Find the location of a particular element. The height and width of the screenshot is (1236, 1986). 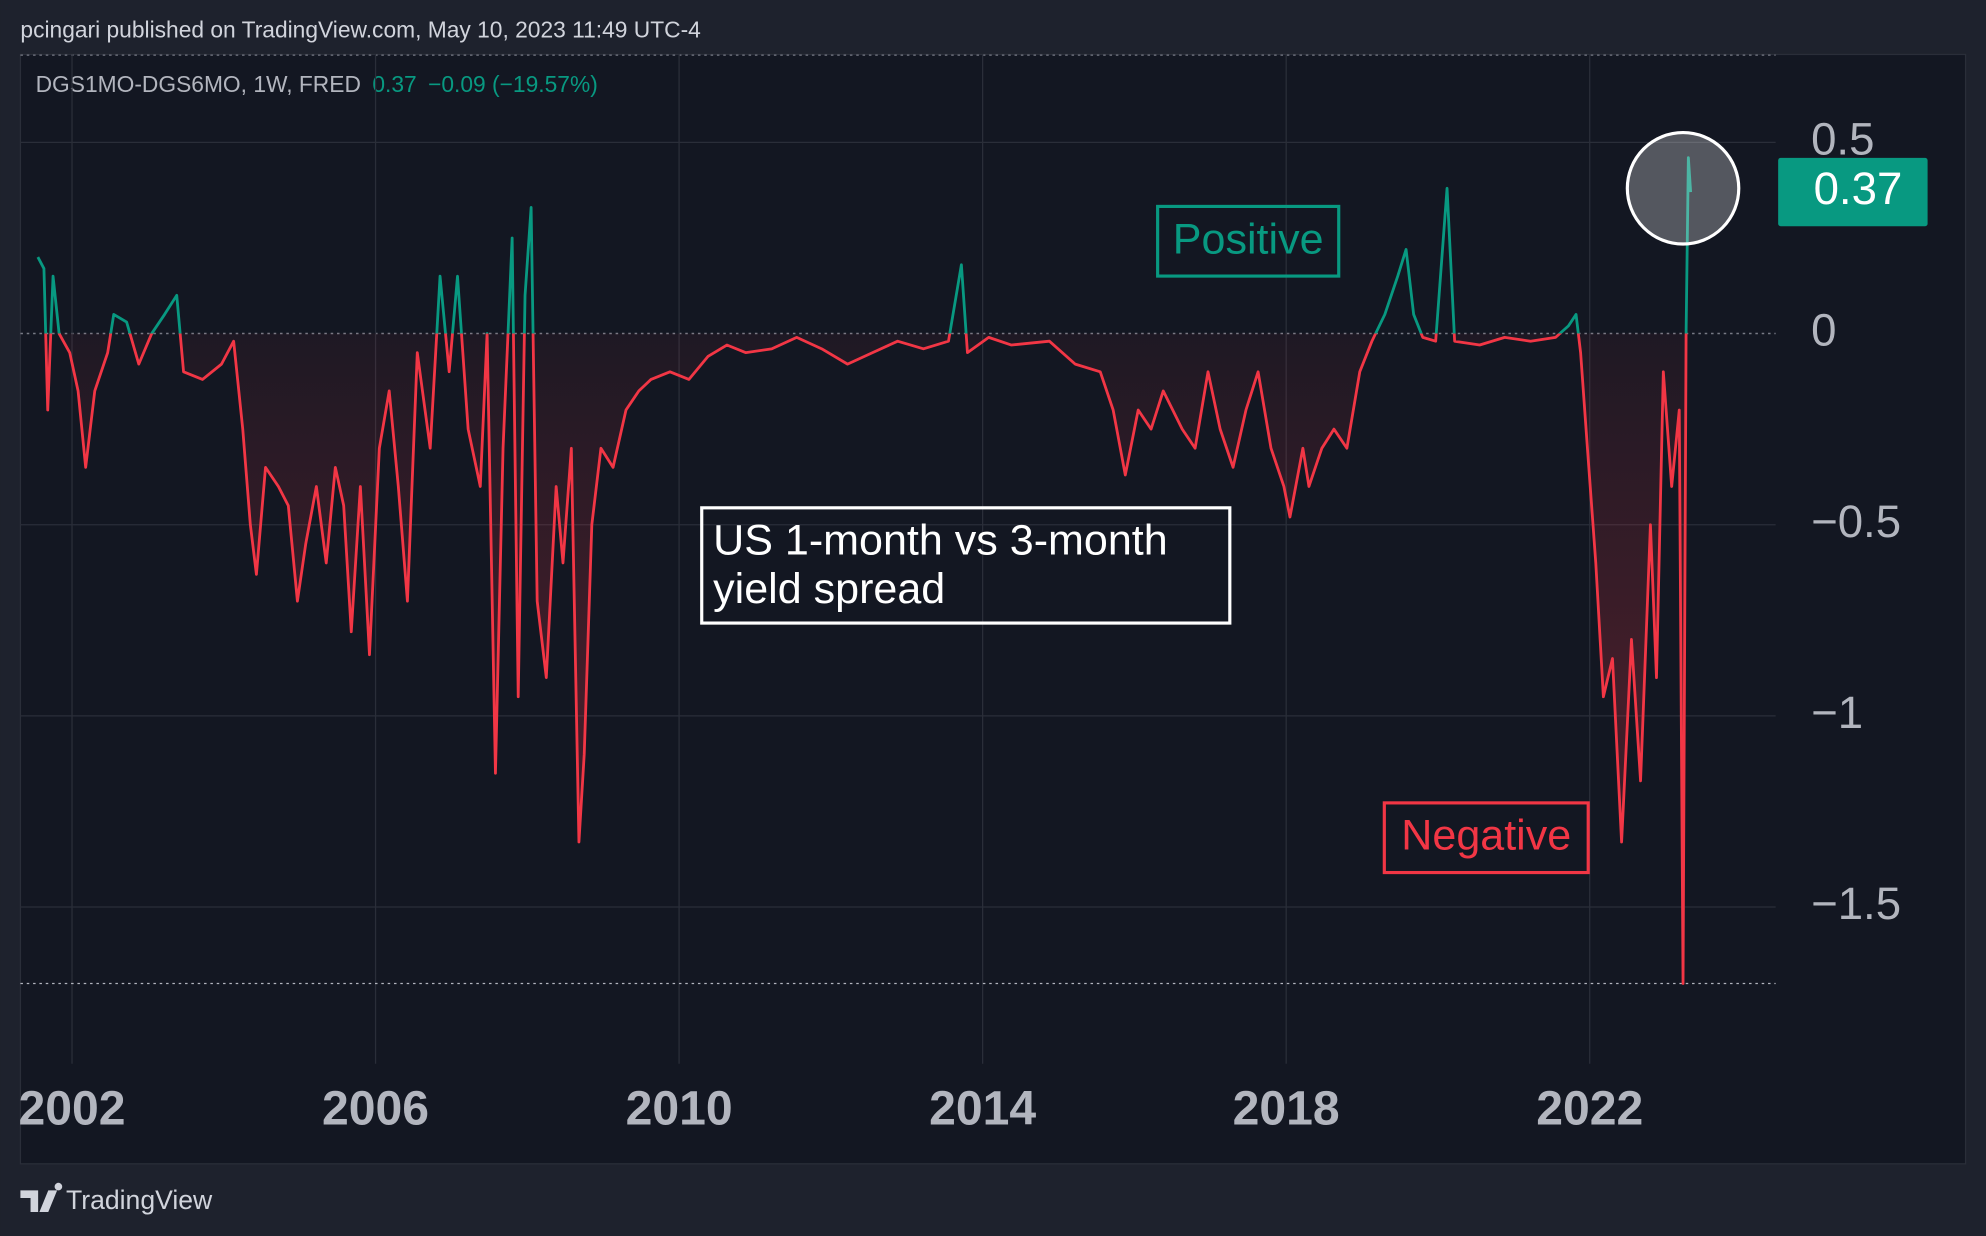

negative-label: Negative is located at coordinates (1486, 836).